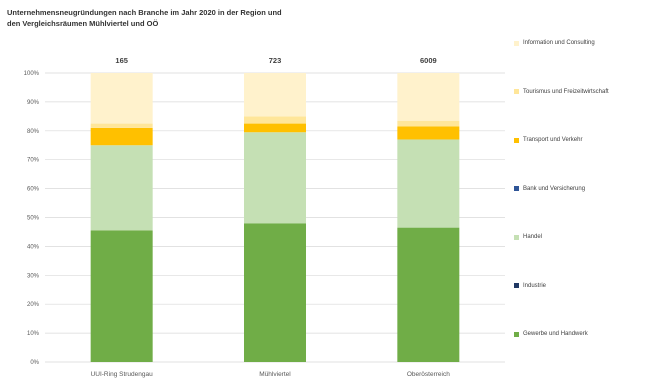 This screenshot has width=651, height=382. What do you see at coordinates (535, 285) in the screenshot?
I see `legend-label: Industrie` at bounding box center [535, 285].